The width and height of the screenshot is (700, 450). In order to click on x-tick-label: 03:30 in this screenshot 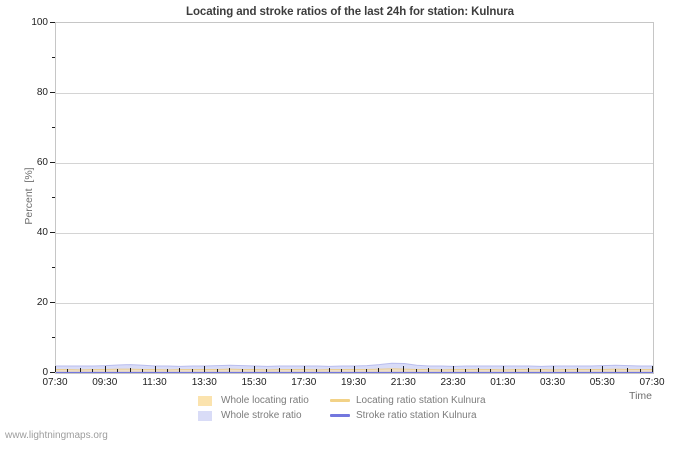, I will do `click(552, 382)`.